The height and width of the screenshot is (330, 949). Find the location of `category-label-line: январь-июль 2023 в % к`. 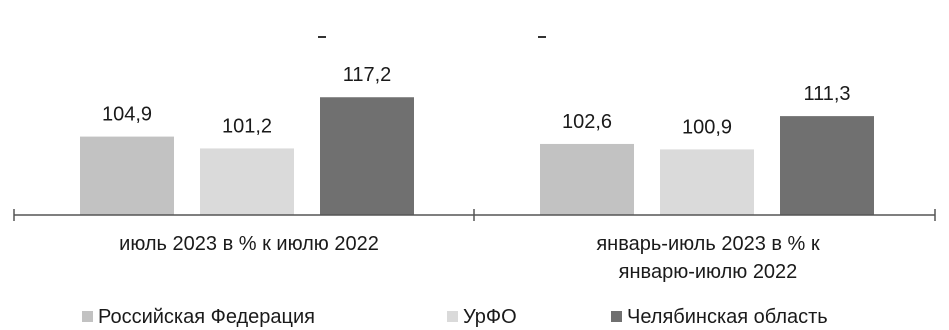

category-label-line: январь-июль 2023 в % к is located at coordinates (708, 244).